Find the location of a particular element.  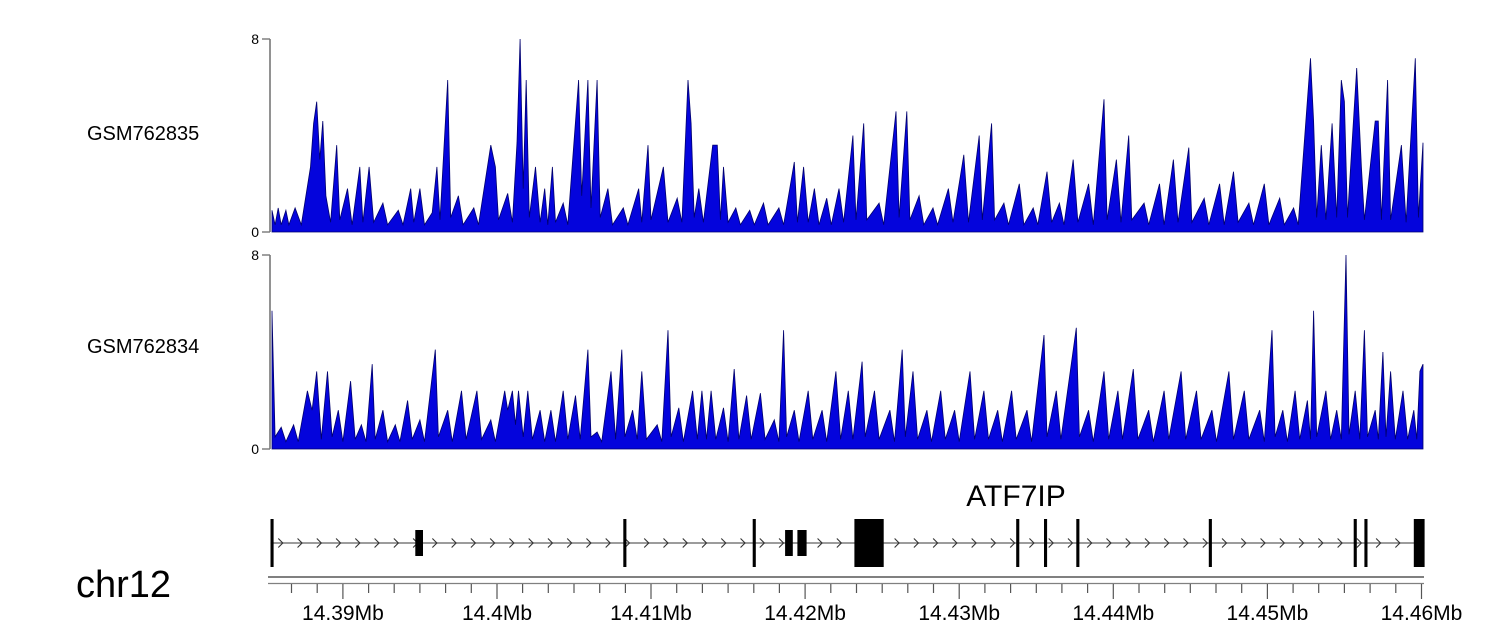

track1-label: GSM762835 is located at coordinates (143, 134).